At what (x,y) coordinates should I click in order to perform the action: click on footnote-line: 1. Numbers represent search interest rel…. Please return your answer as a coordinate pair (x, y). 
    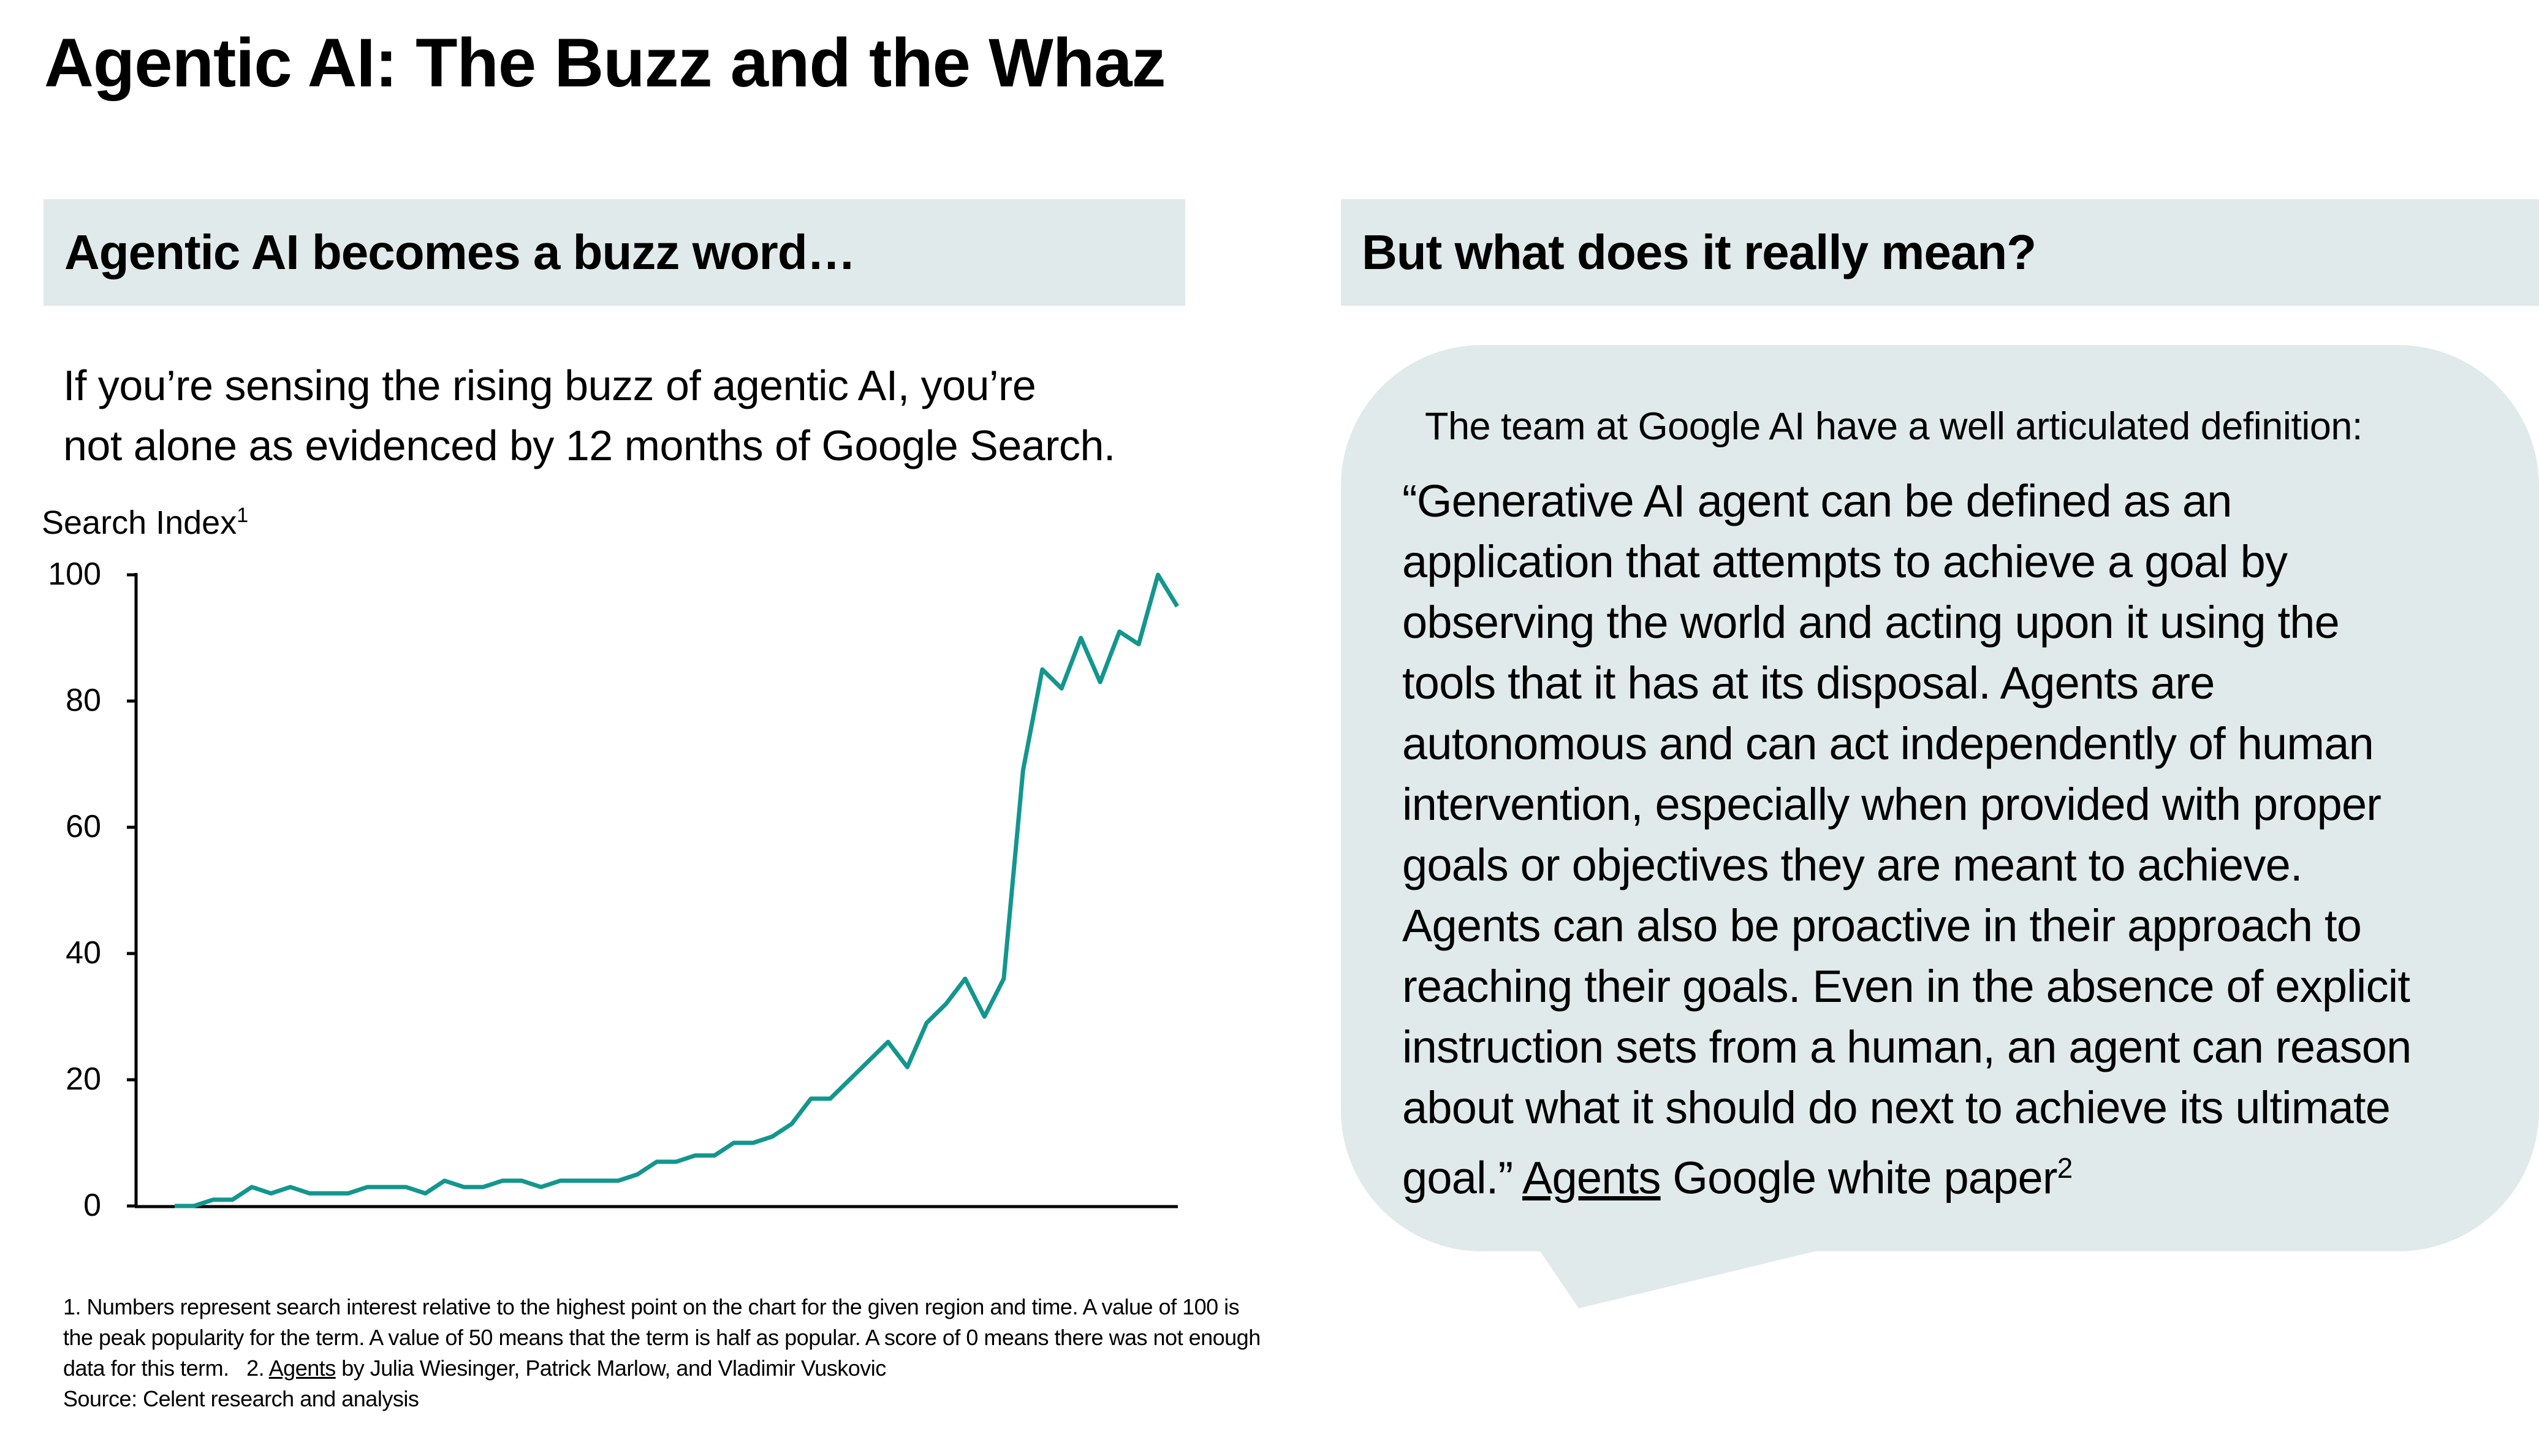
    Looking at the image, I should click on (651, 1306).